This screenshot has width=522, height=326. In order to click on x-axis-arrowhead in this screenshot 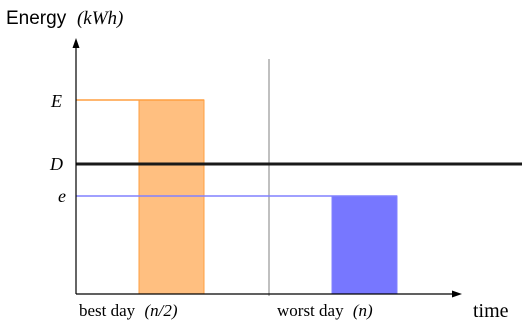, I will do `click(457, 294)`.